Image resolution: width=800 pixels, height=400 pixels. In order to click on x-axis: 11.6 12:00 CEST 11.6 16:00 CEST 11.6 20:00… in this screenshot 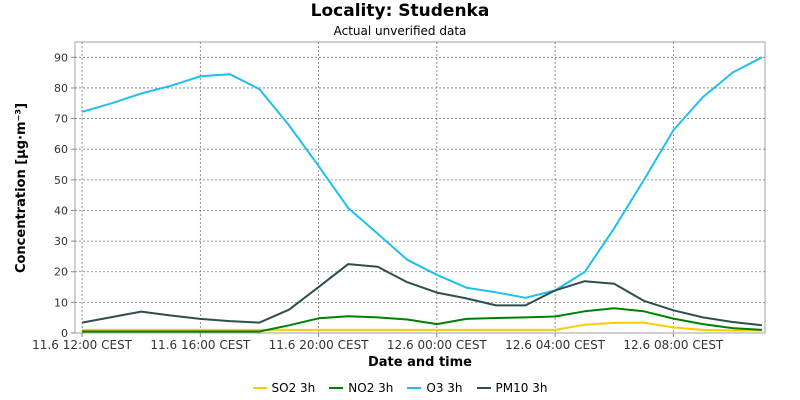, I will do `click(378, 342)`.